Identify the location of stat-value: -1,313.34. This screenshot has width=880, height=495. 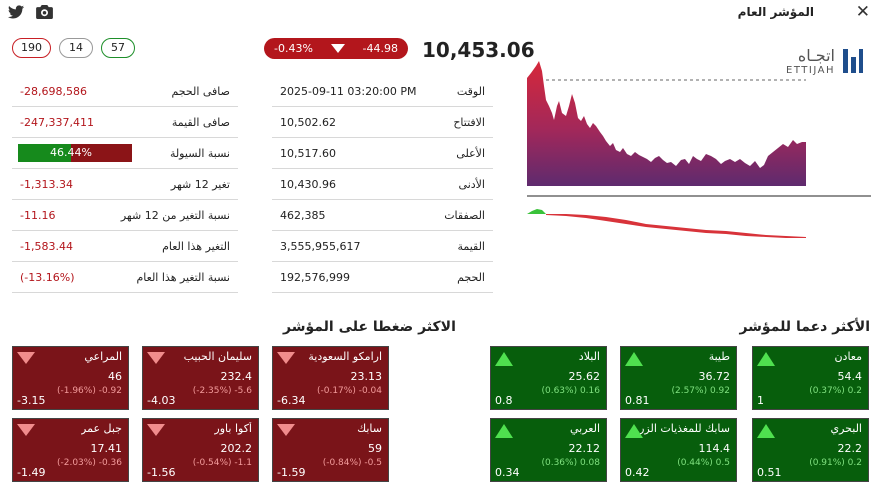
(46, 184).